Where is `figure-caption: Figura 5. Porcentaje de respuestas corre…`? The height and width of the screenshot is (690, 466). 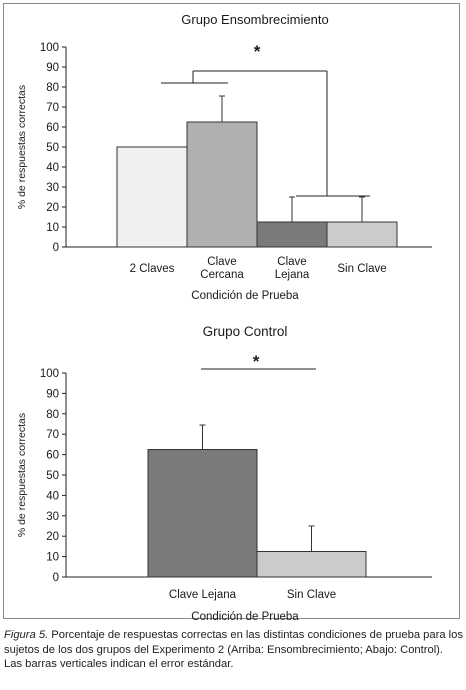 figure-caption: Figura 5. Porcentaje de respuestas corre… is located at coordinates (234, 650).